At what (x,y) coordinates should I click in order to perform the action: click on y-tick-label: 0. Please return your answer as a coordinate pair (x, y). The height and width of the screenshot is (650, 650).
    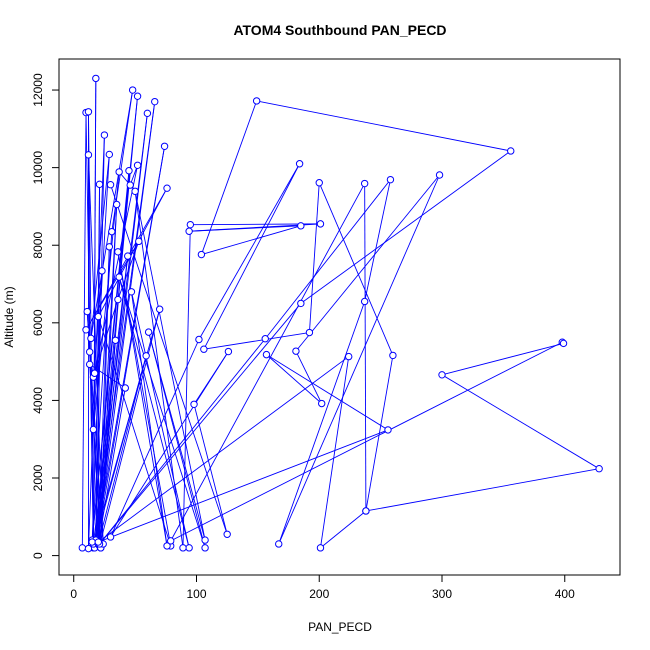
    Looking at the image, I should click on (38, 555).